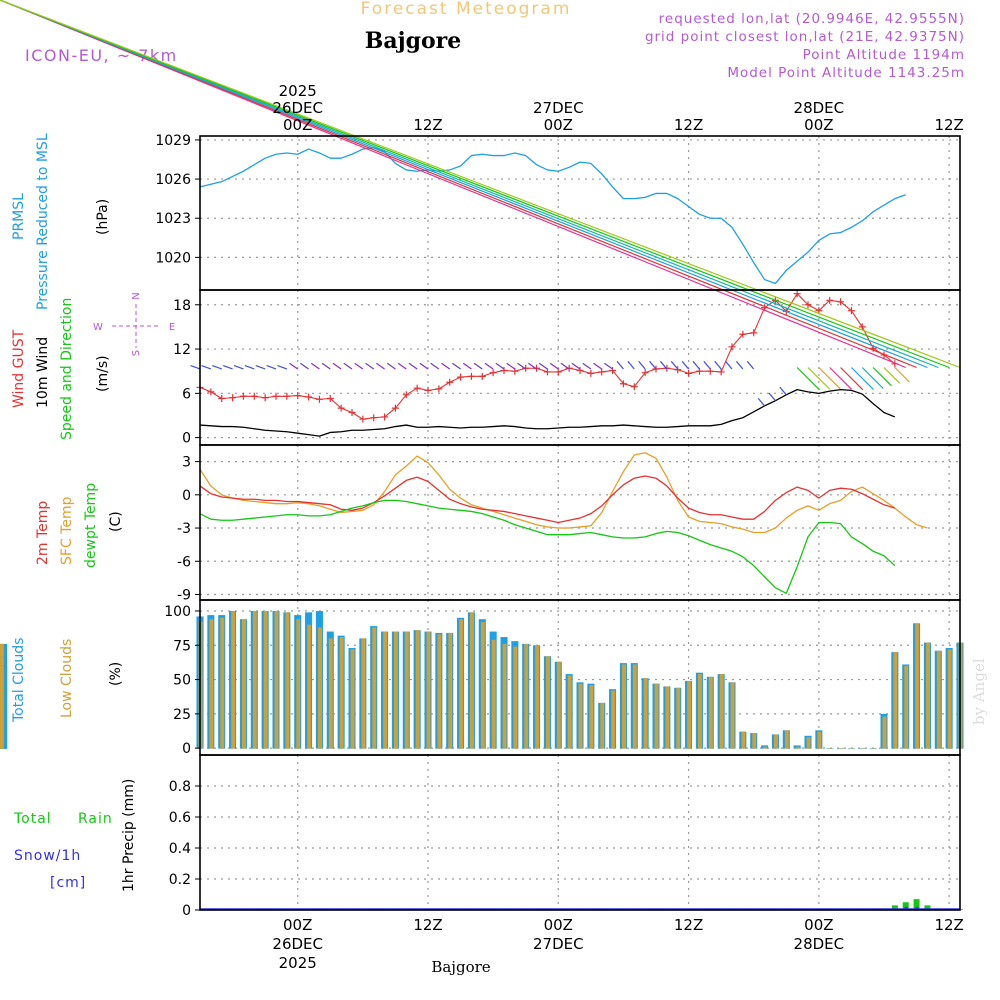  Describe the element at coordinates (98, 327) in the screenshot. I see `compass-w-label: W` at that location.